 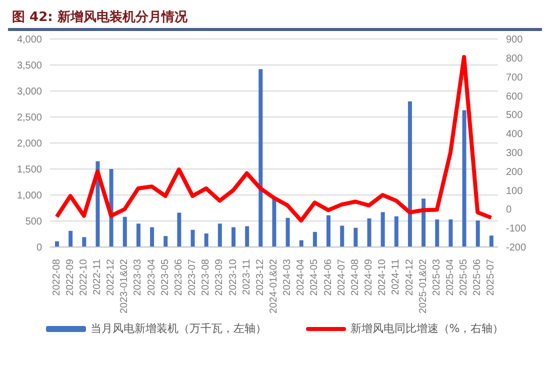 What do you see at coordinates (464, 277) in the screenshot?
I see `x-tick-label: 2025-05` at bounding box center [464, 277].